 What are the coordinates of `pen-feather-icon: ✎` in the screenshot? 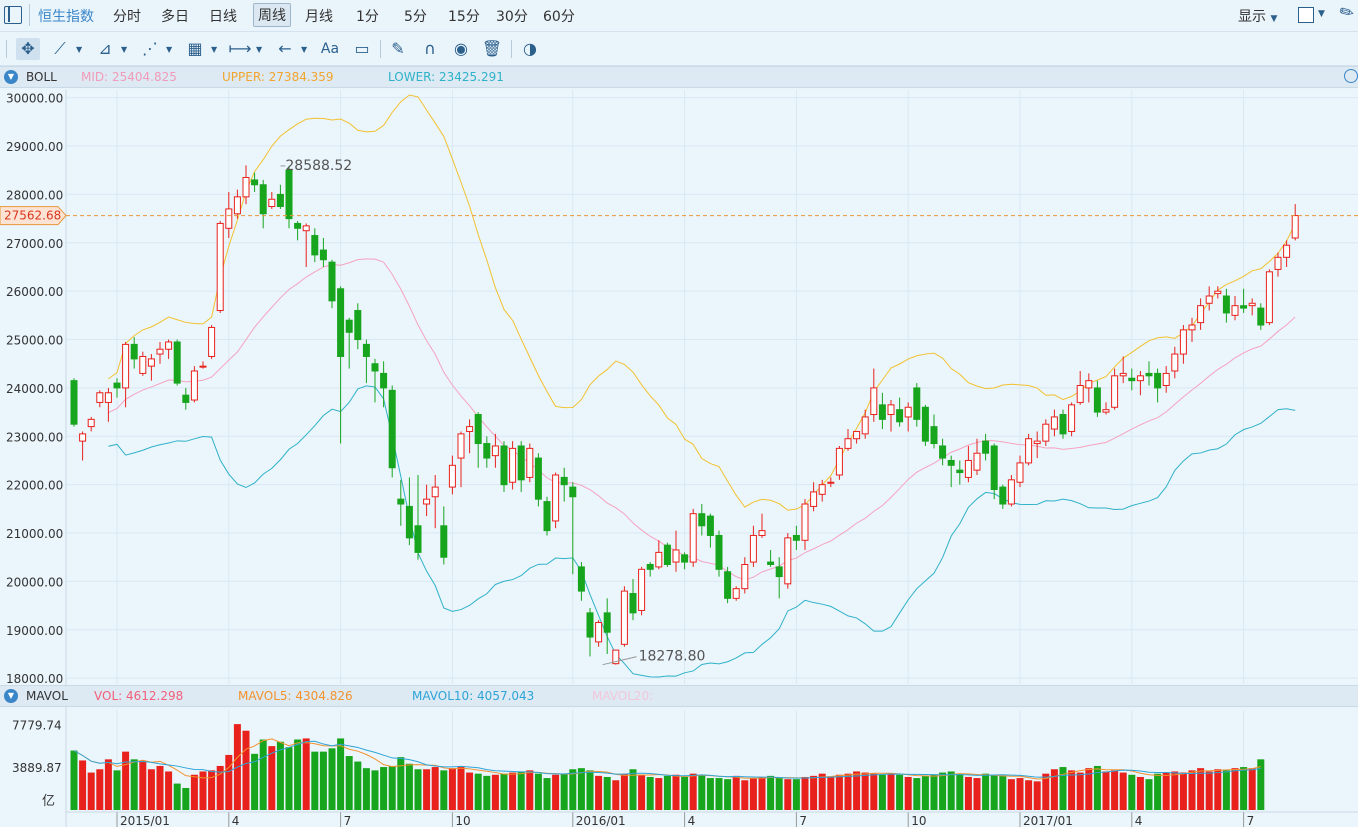 It's located at (1346, 13).